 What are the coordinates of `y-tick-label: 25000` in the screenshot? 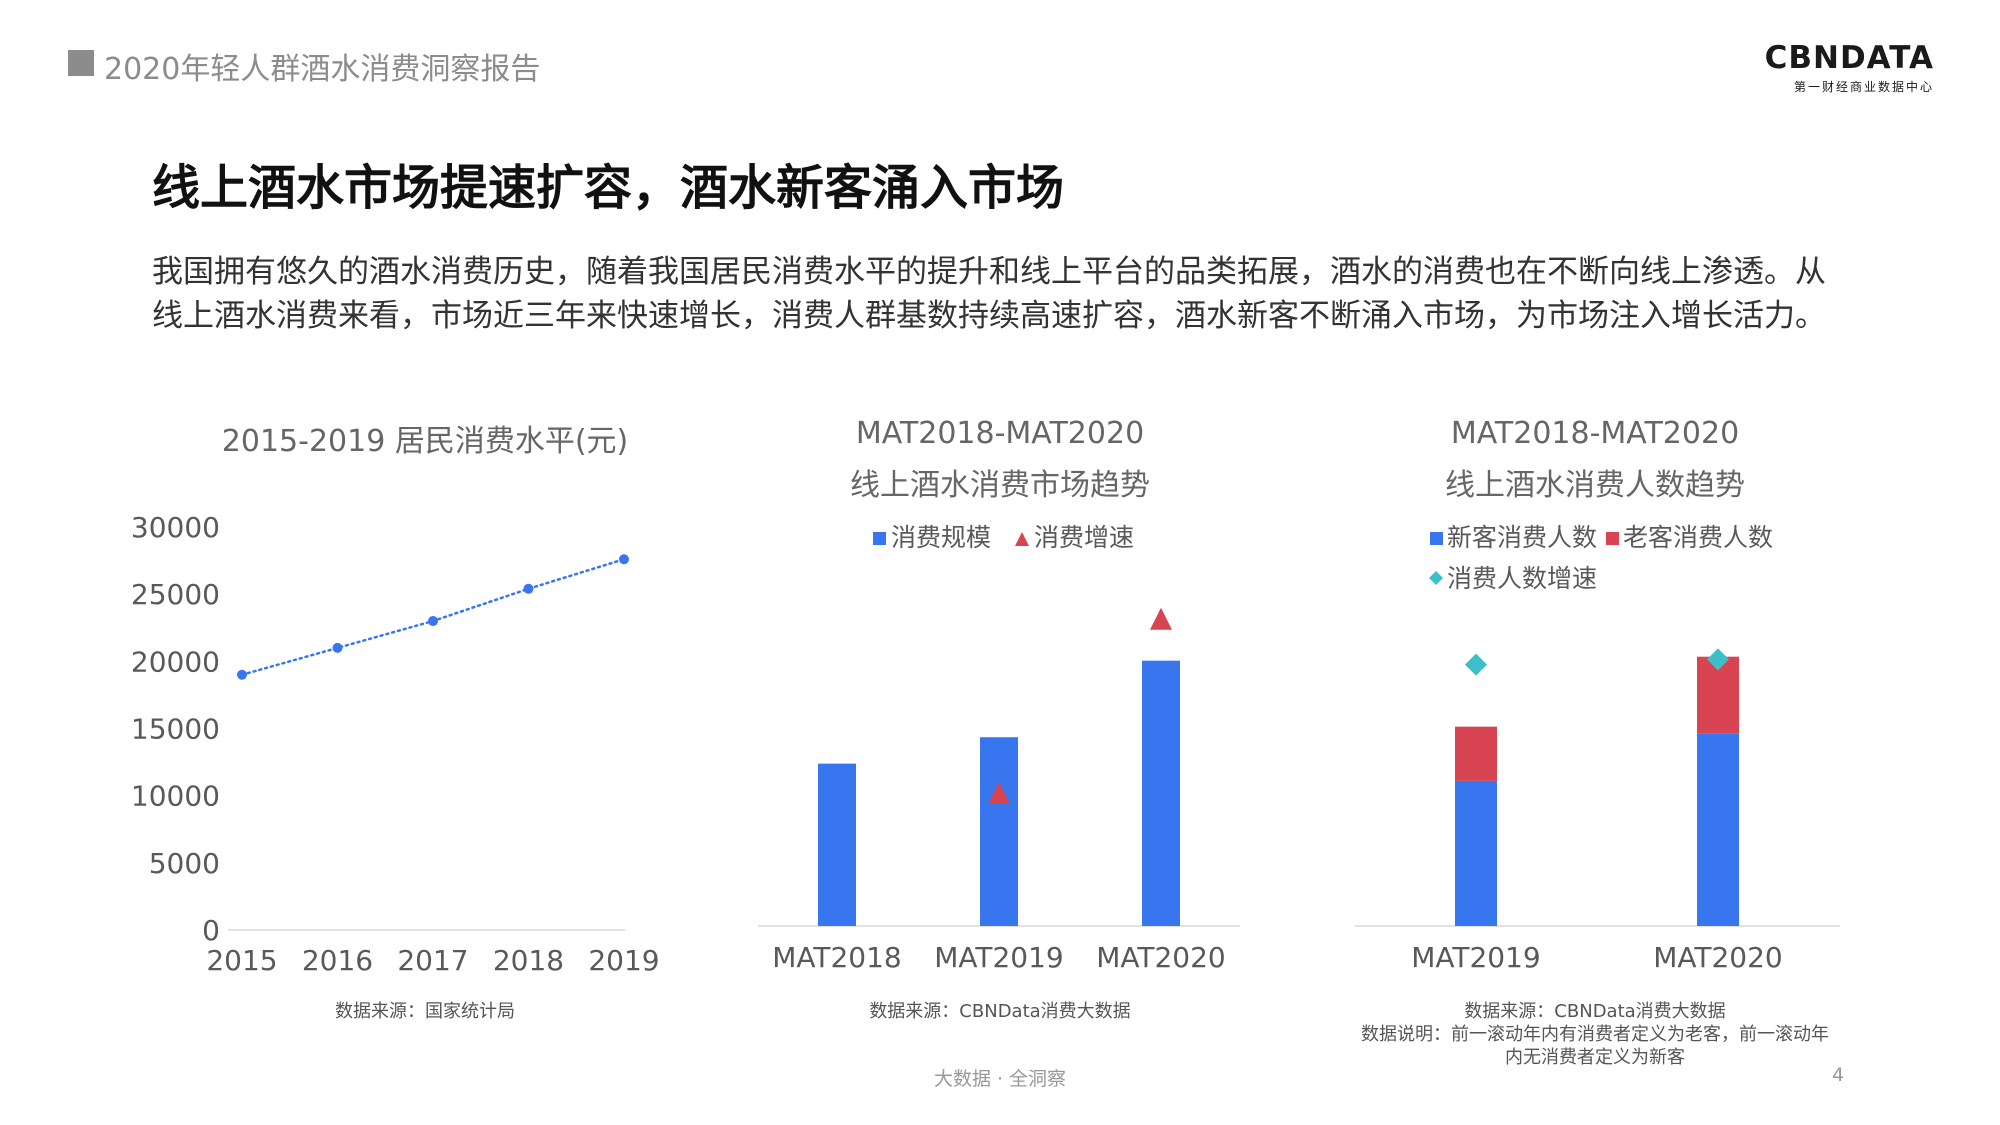 It's located at (175, 594).